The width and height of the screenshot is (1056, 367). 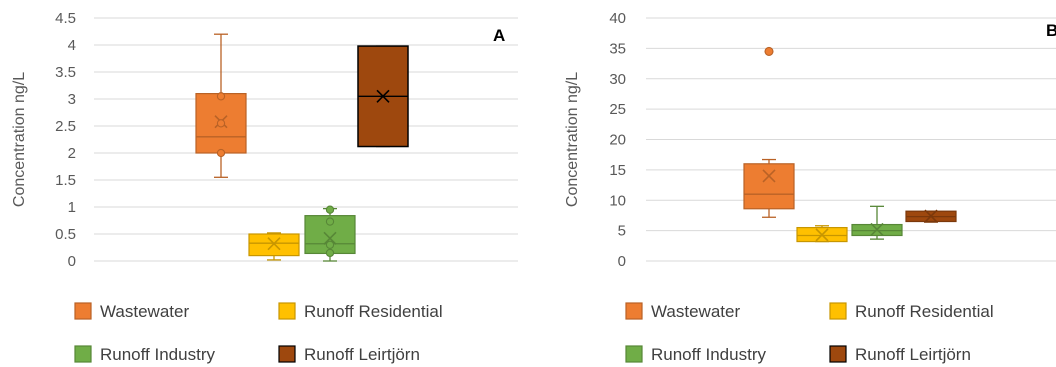 I want to click on y-tick-label: 2.5, so click(x=65, y=126).